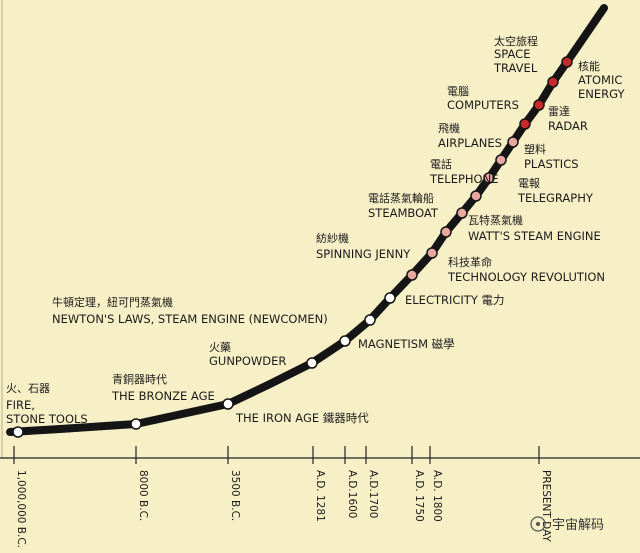 This screenshot has height=553, width=640. I want to click on milestone-label-zh: 飛機, so click(449, 128).